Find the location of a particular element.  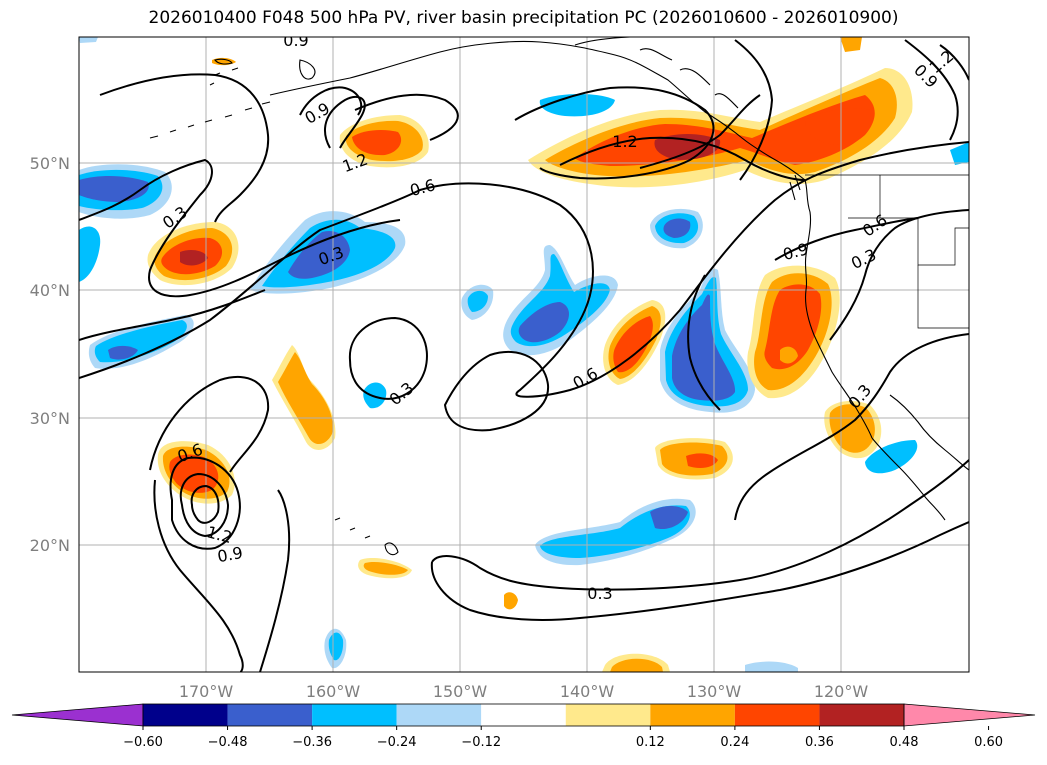

lat-label-40n: 40°N is located at coordinates (50, 290).